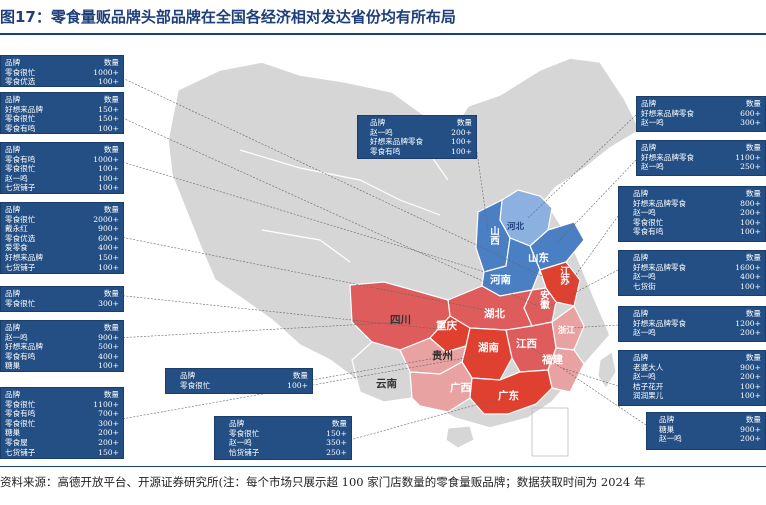  Describe the element at coordinates (644, 286) in the screenshot. I see `brand-name: 七货街` at that location.